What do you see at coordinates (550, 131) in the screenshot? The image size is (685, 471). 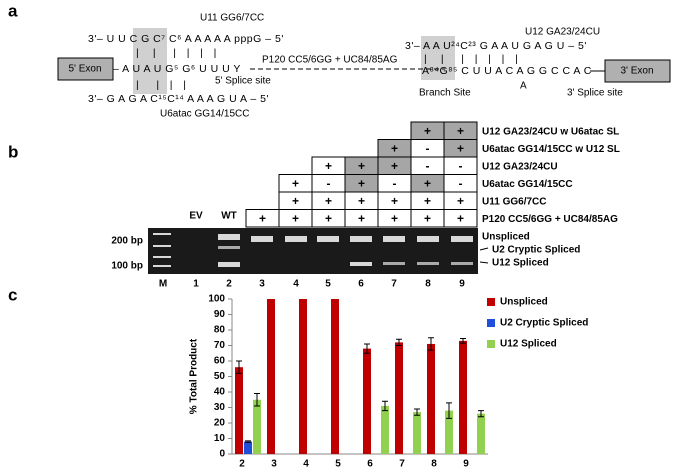 I see `row-label: U12 GA23/24CU w U6atac SL` at bounding box center [550, 131].